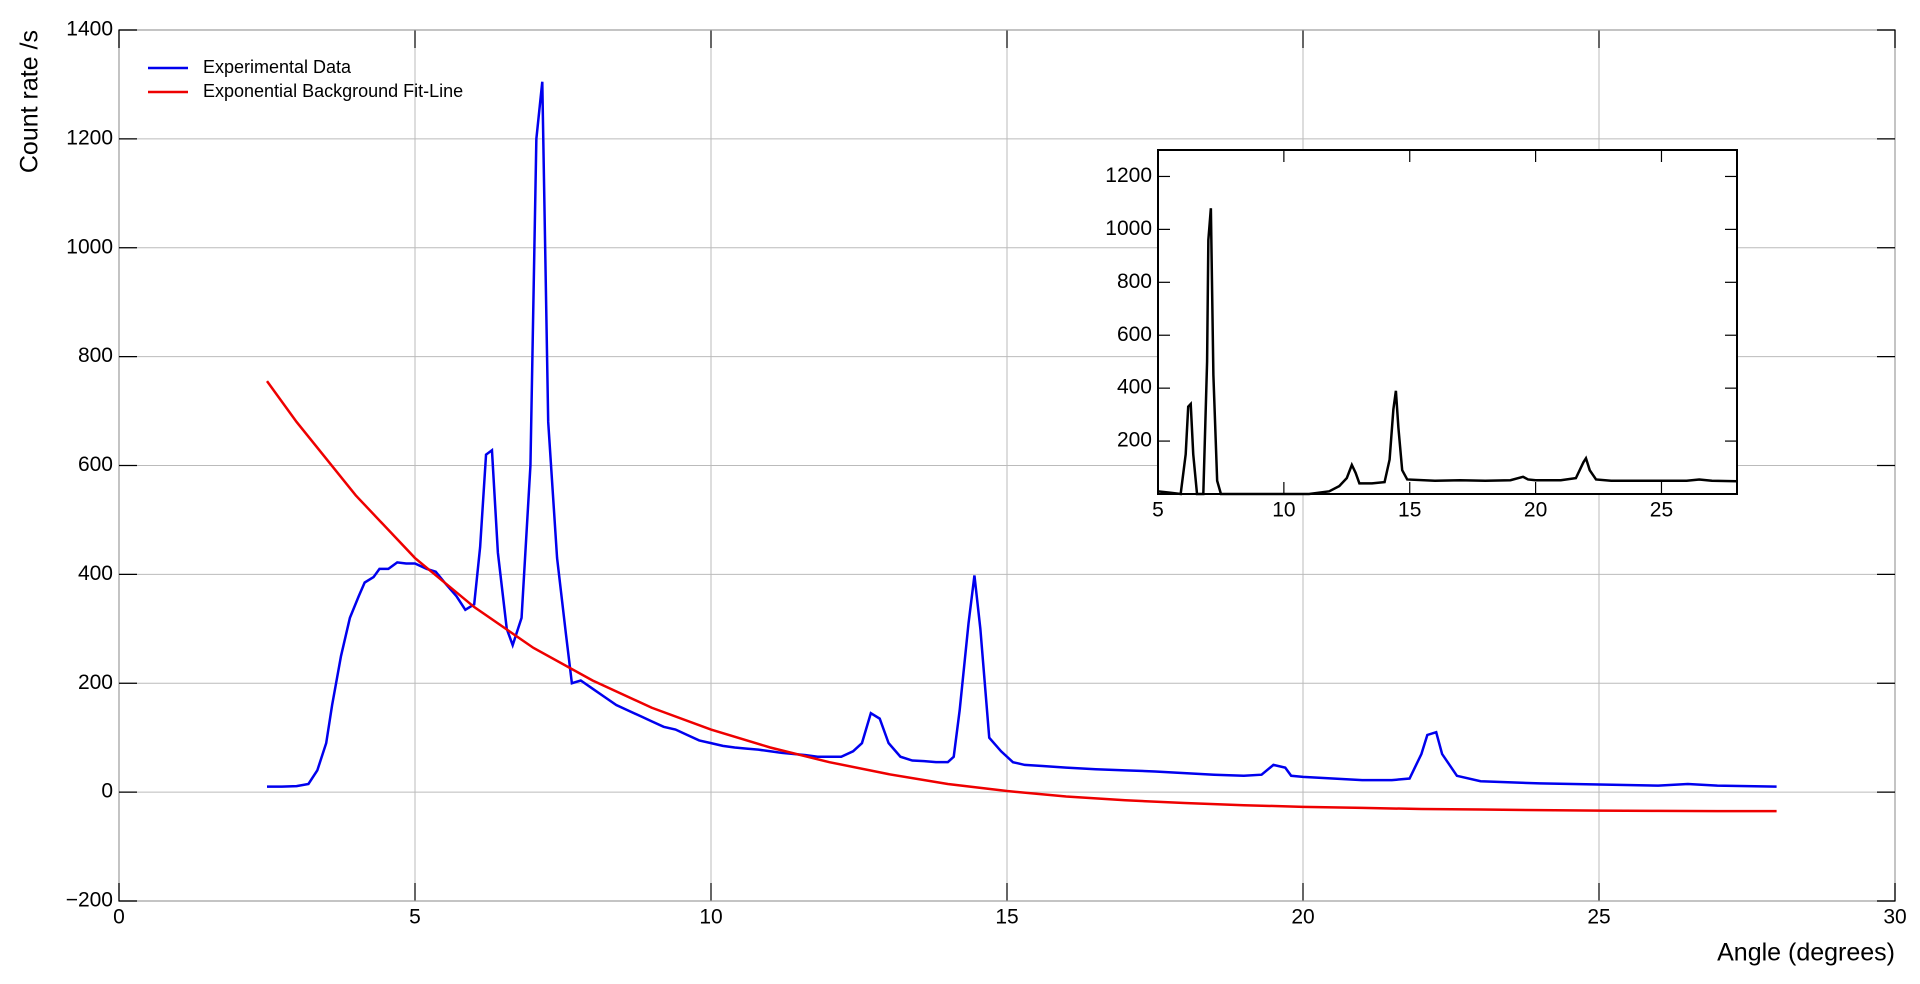  What do you see at coordinates (333, 91) in the screenshot?
I see `legend-label: Exponential Background Fit-Line` at bounding box center [333, 91].